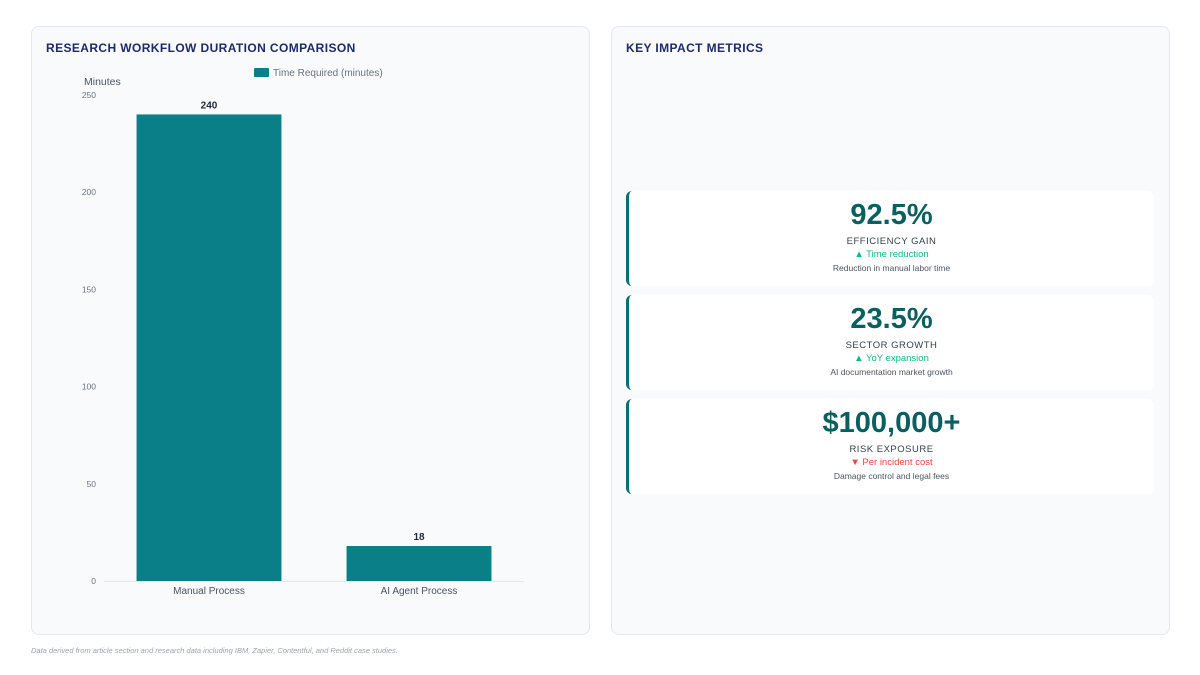 The image size is (1200, 675). What do you see at coordinates (891, 241) in the screenshot?
I see `metric-label: EFFICIENCY GAIN` at bounding box center [891, 241].